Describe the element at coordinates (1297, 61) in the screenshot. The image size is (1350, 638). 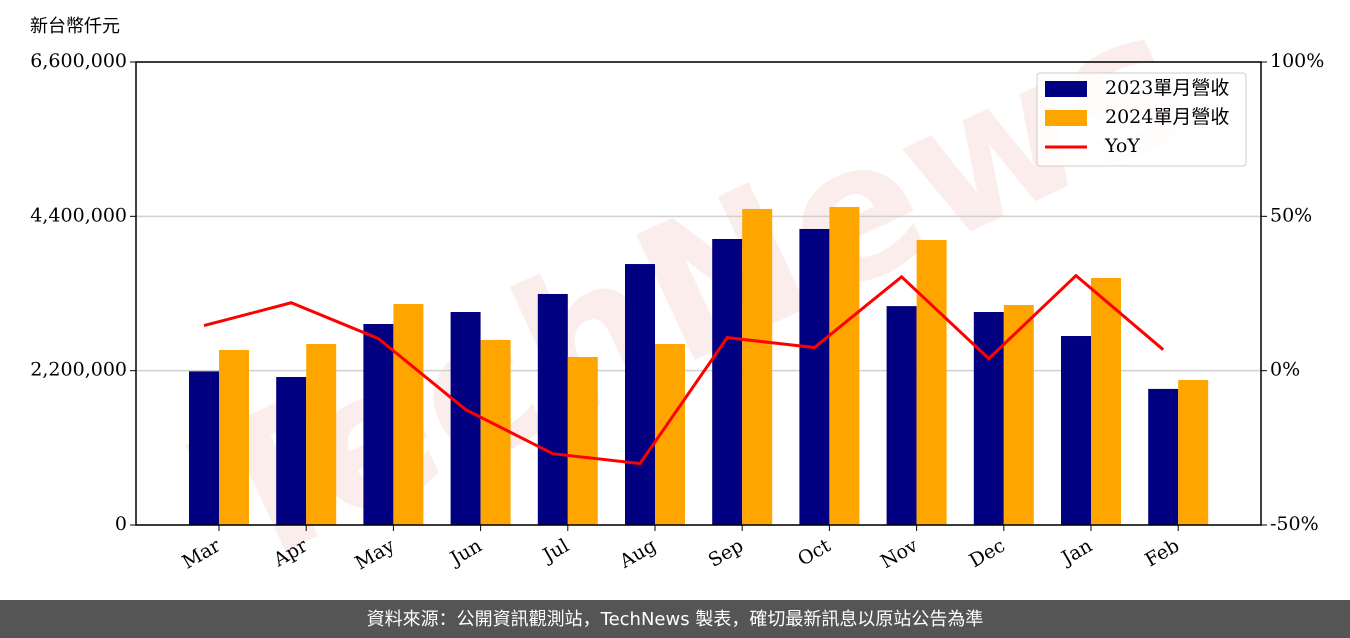
I see `y2-tick-label: 100%` at that location.